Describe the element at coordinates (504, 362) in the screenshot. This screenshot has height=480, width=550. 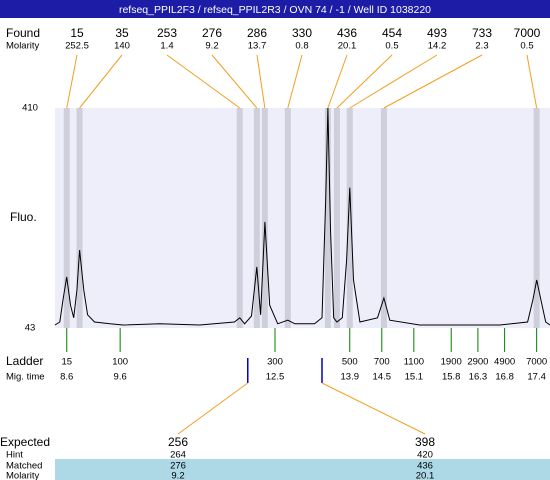
I see `ladder-size: 4900` at that location.